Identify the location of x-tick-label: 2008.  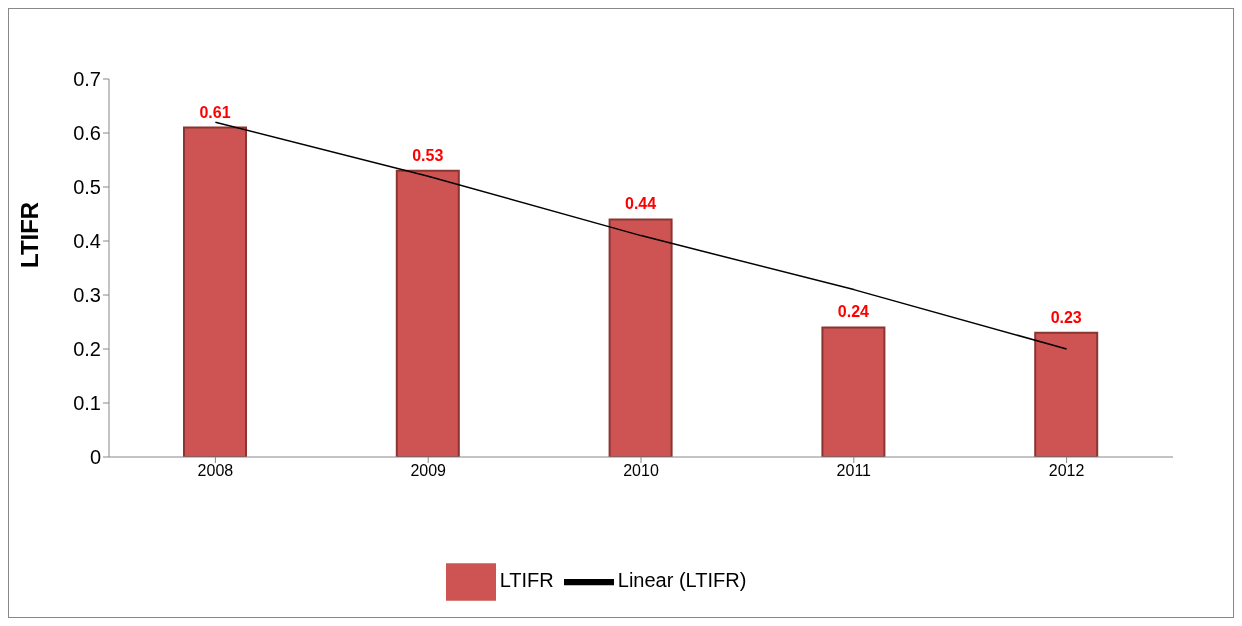
(215, 471).